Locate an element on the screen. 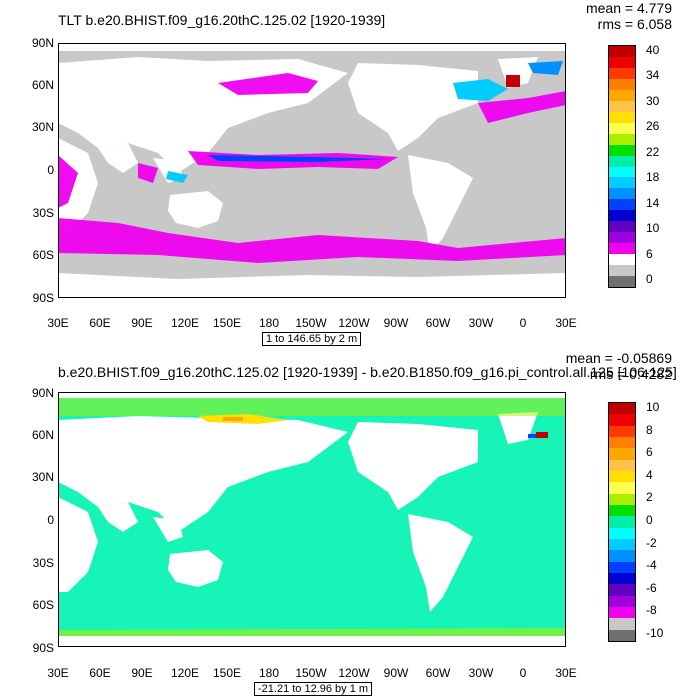 The image size is (700, 700). colorbar-label: 6 is located at coordinates (649, 452).